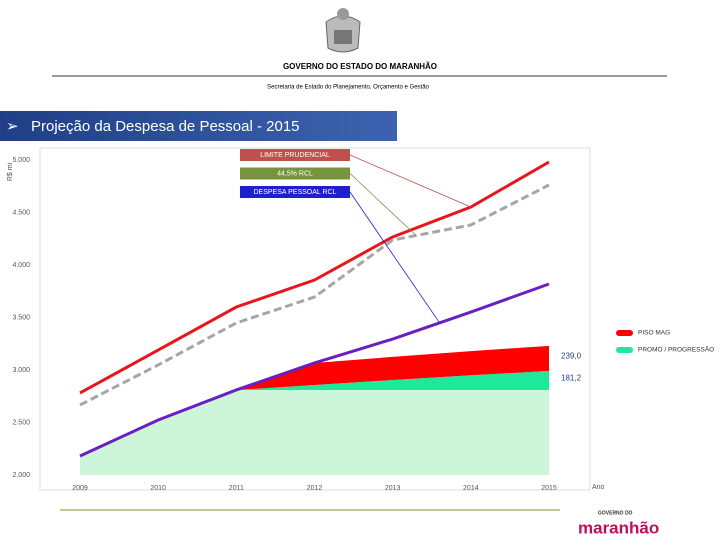  Describe the element at coordinates (21, 370) in the screenshot. I see `y-tick-label: 3.000` at that location.